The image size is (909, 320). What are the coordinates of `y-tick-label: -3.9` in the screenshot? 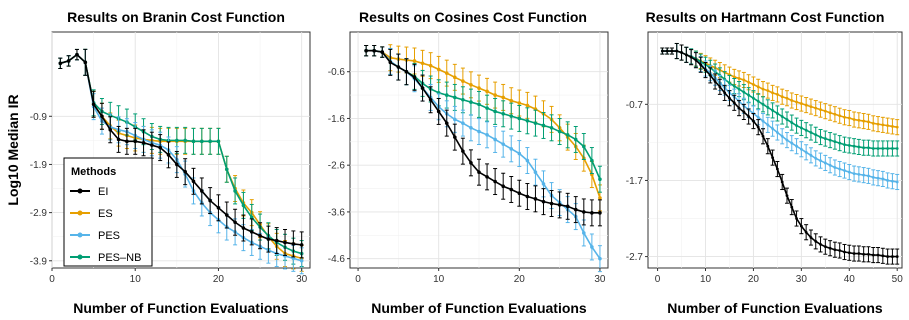 It's located at (39, 261).